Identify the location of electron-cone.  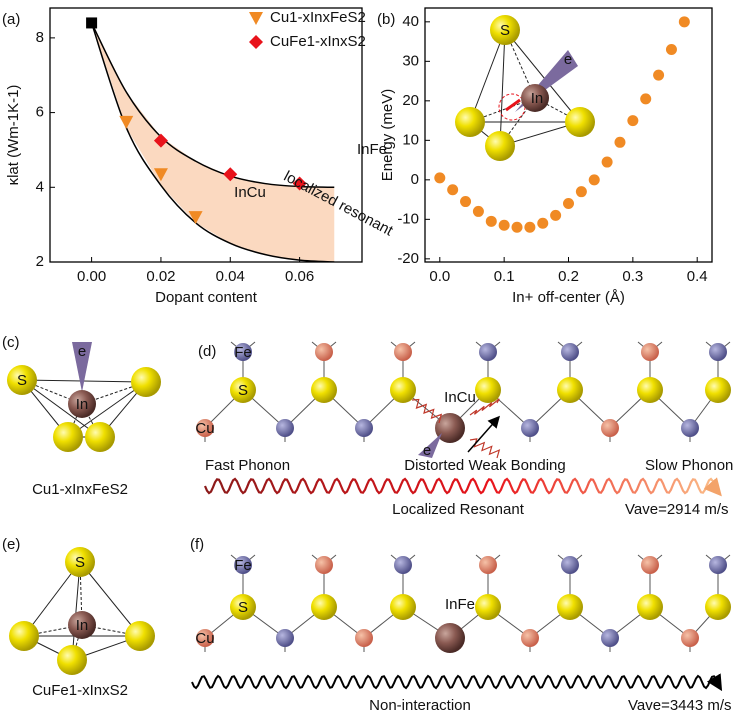
(82, 367).